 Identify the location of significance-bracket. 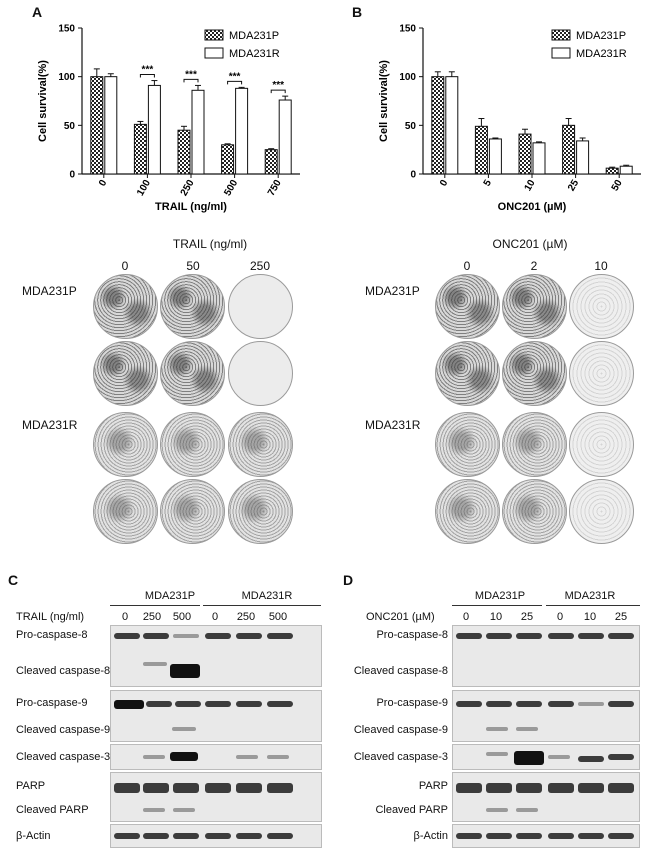
(278, 91).